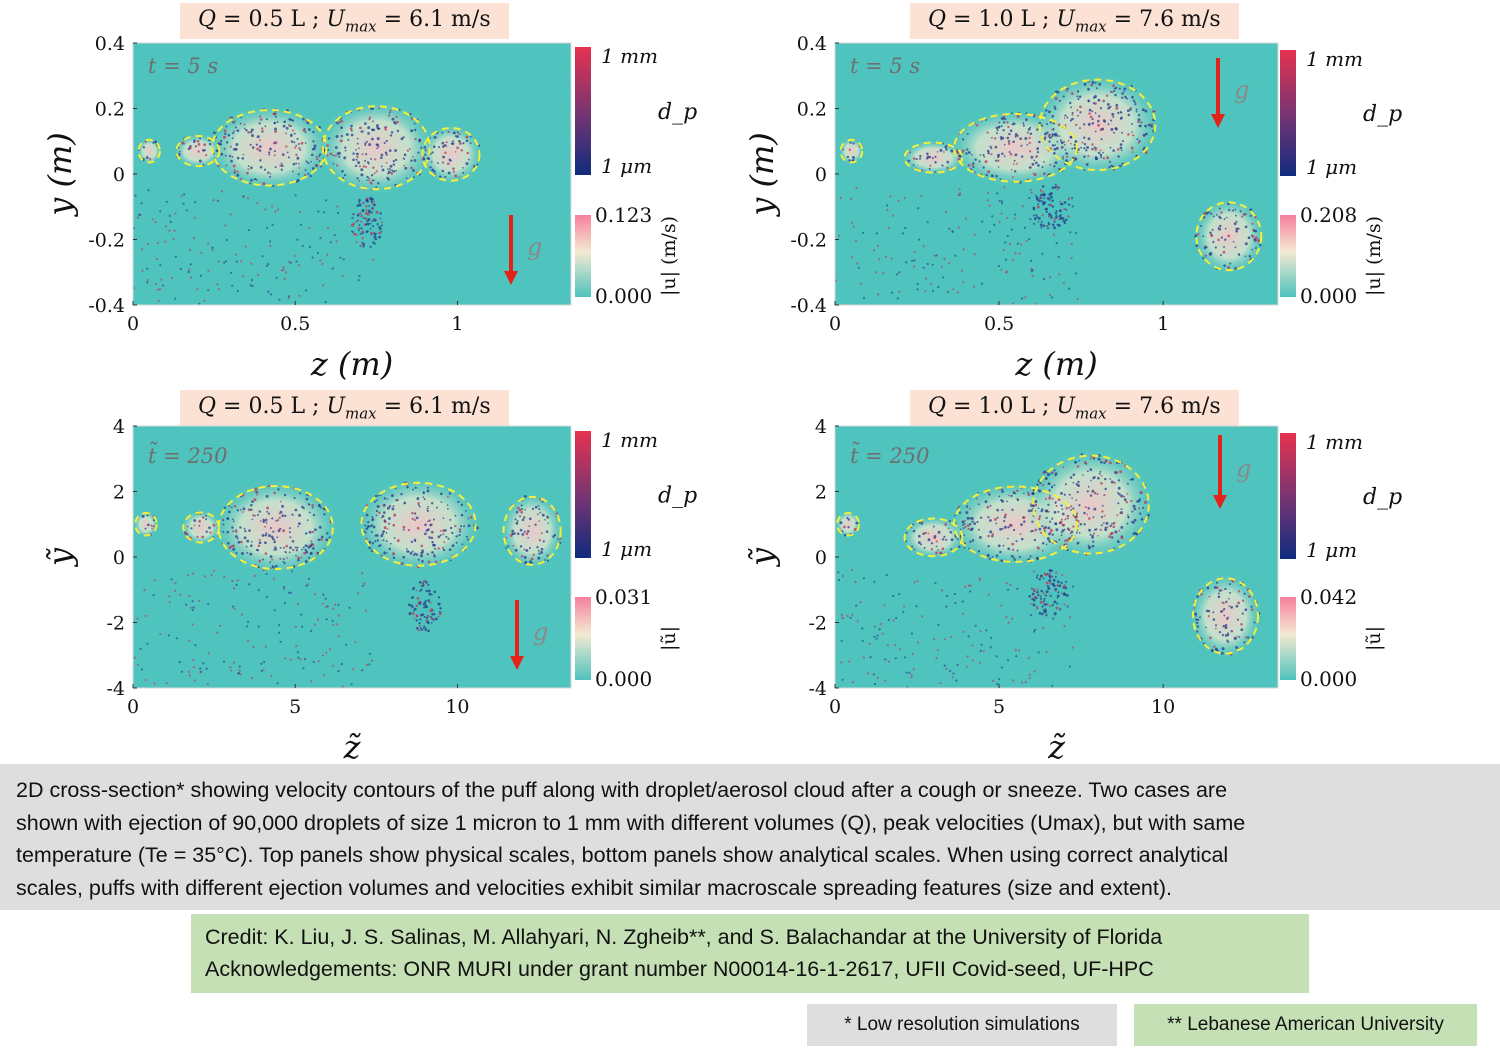 This screenshot has width=1500, height=1050. What do you see at coordinates (835, 707) in the screenshot?
I see `x-tick-label: 0` at bounding box center [835, 707].